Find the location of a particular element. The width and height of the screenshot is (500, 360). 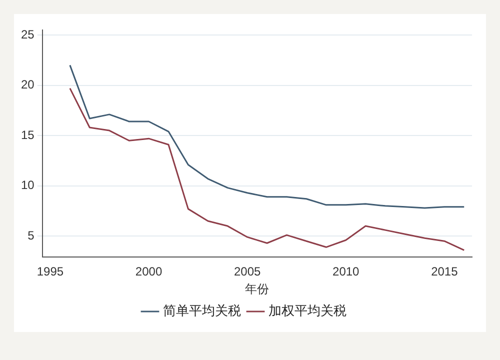

y-tick-label: 25 is located at coordinates (27, 34).